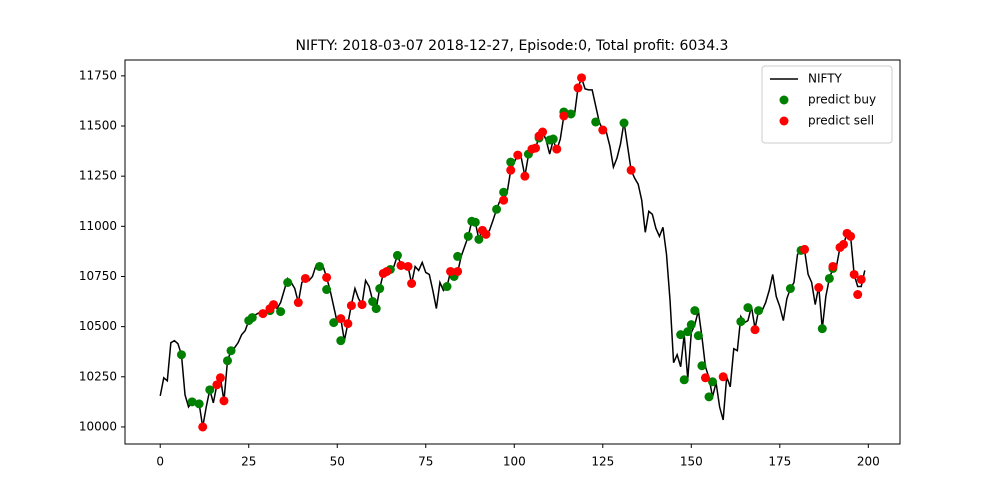  Describe the element at coordinates (514, 462) in the screenshot. I see `x-tick-label: 100` at that location.